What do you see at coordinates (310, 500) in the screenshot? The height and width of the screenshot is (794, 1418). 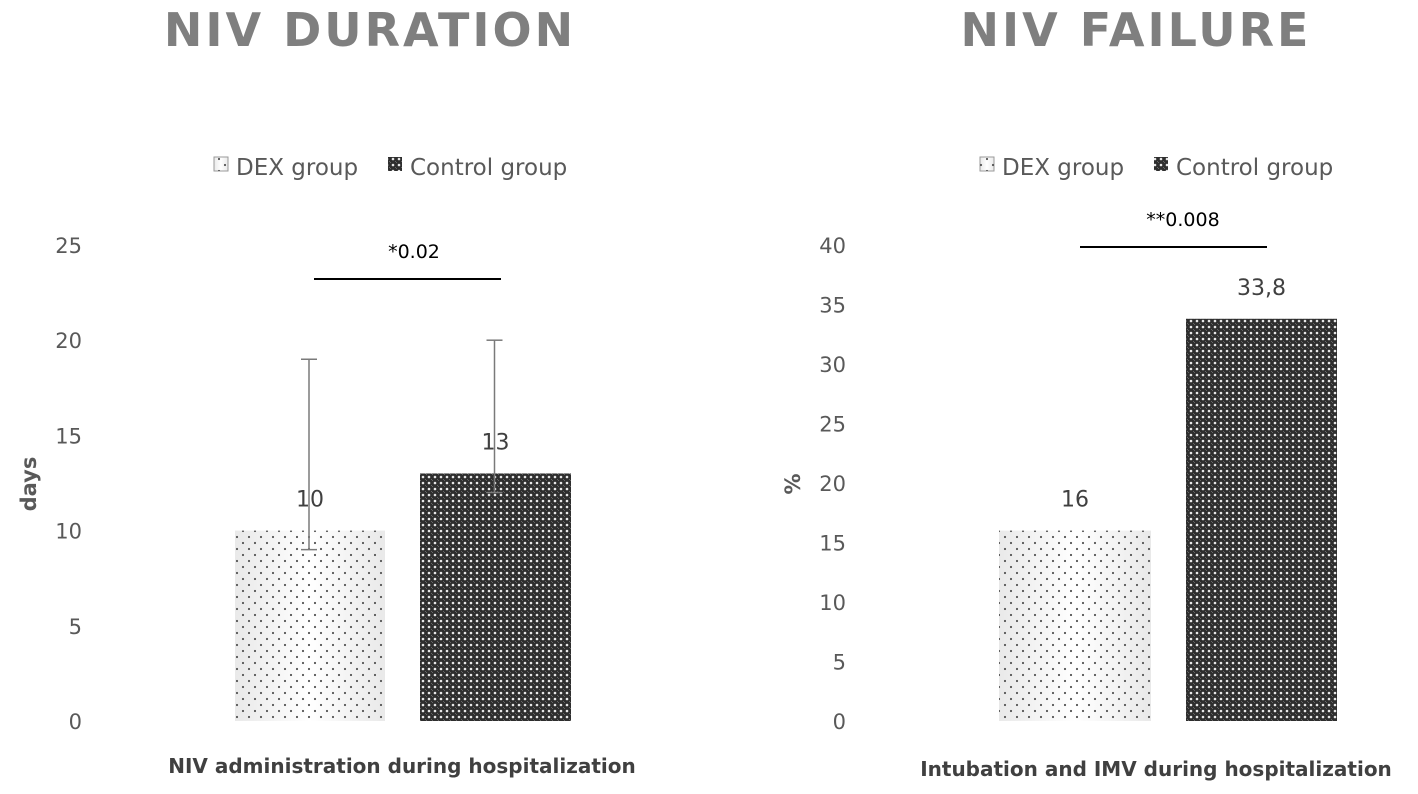 I see `data-label-dex: 10` at bounding box center [310, 500].